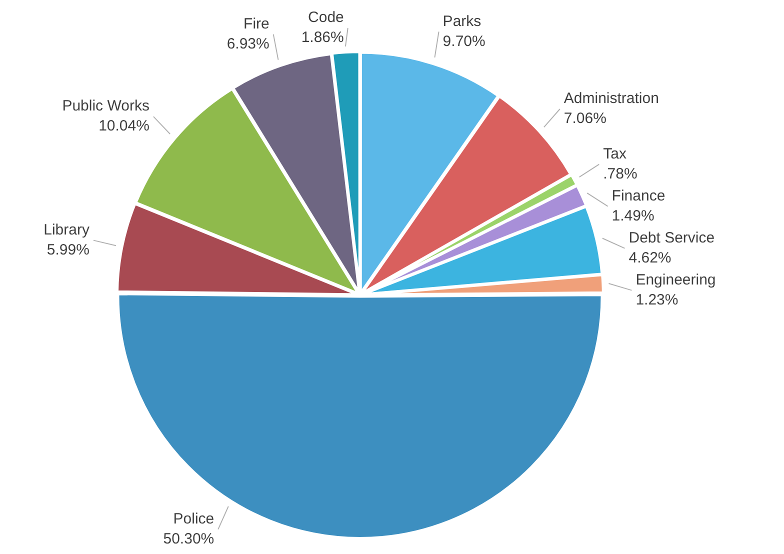 Image resolution: width=784 pixels, height=554 pixels. What do you see at coordinates (633, 215) in the screenshot?
I see `data-label: 1.49%` at bounding box center [633, 215].